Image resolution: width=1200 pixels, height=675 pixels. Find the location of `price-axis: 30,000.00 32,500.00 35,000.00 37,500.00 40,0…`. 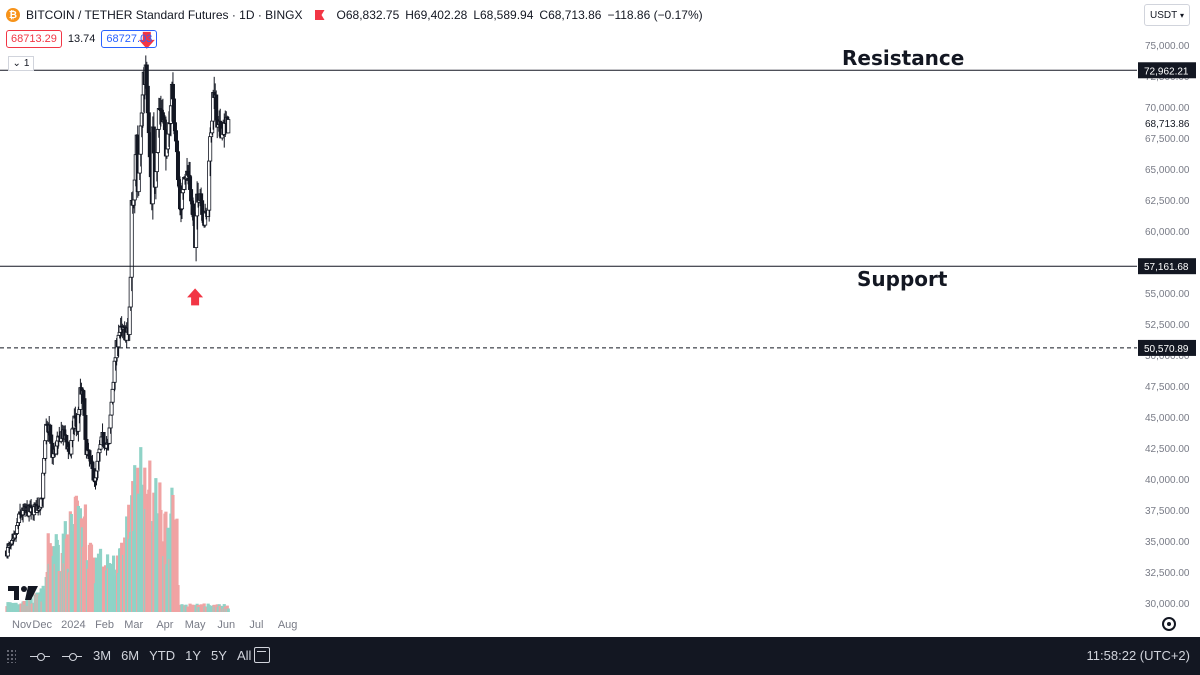

price-axis: 30,000.00 32,500.00 35,000.00 37,500.00 40,0… is located at coordinates (1167, 325).